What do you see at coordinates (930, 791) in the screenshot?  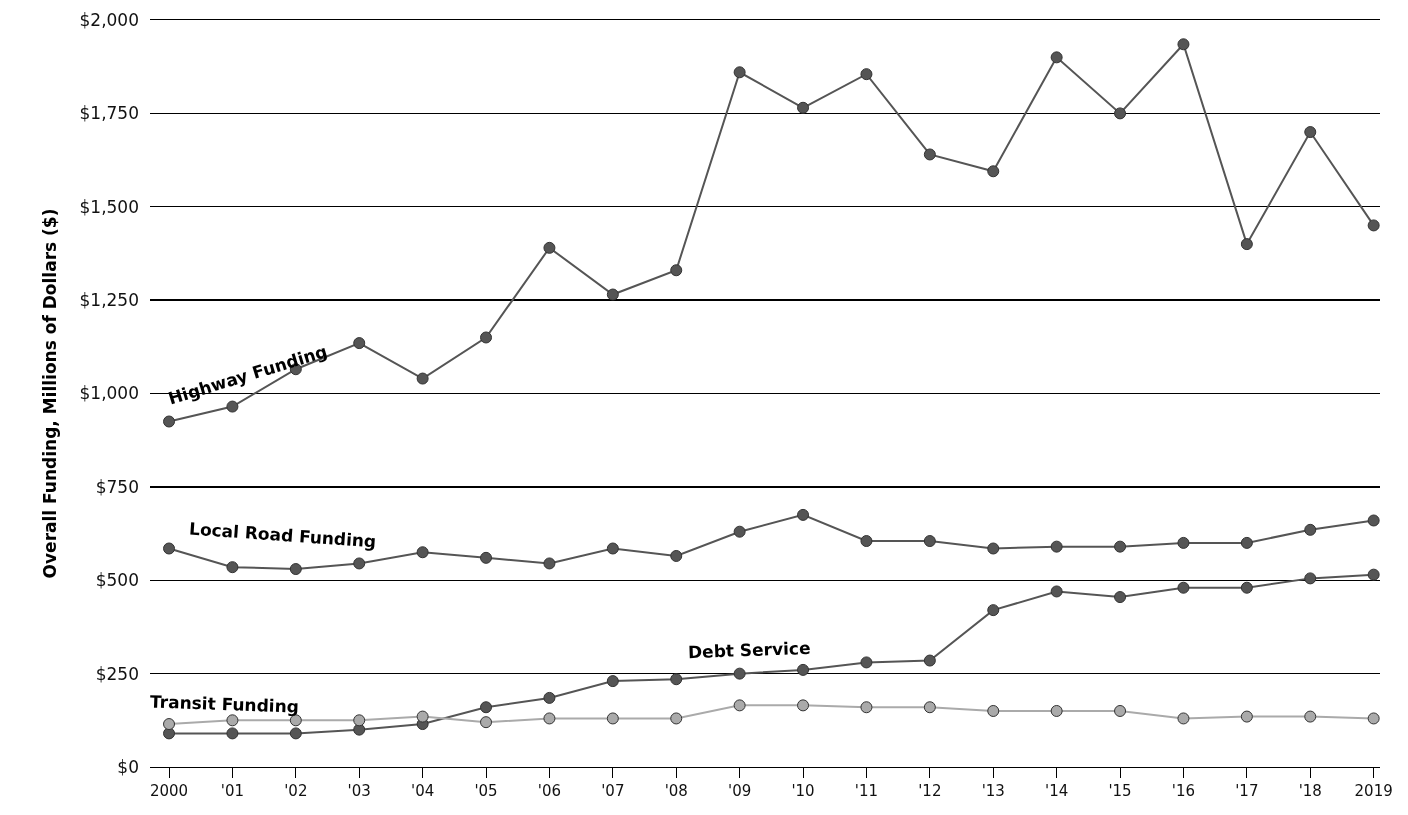 I see `x-tick-label: '12` at bounding box center [930, 791].